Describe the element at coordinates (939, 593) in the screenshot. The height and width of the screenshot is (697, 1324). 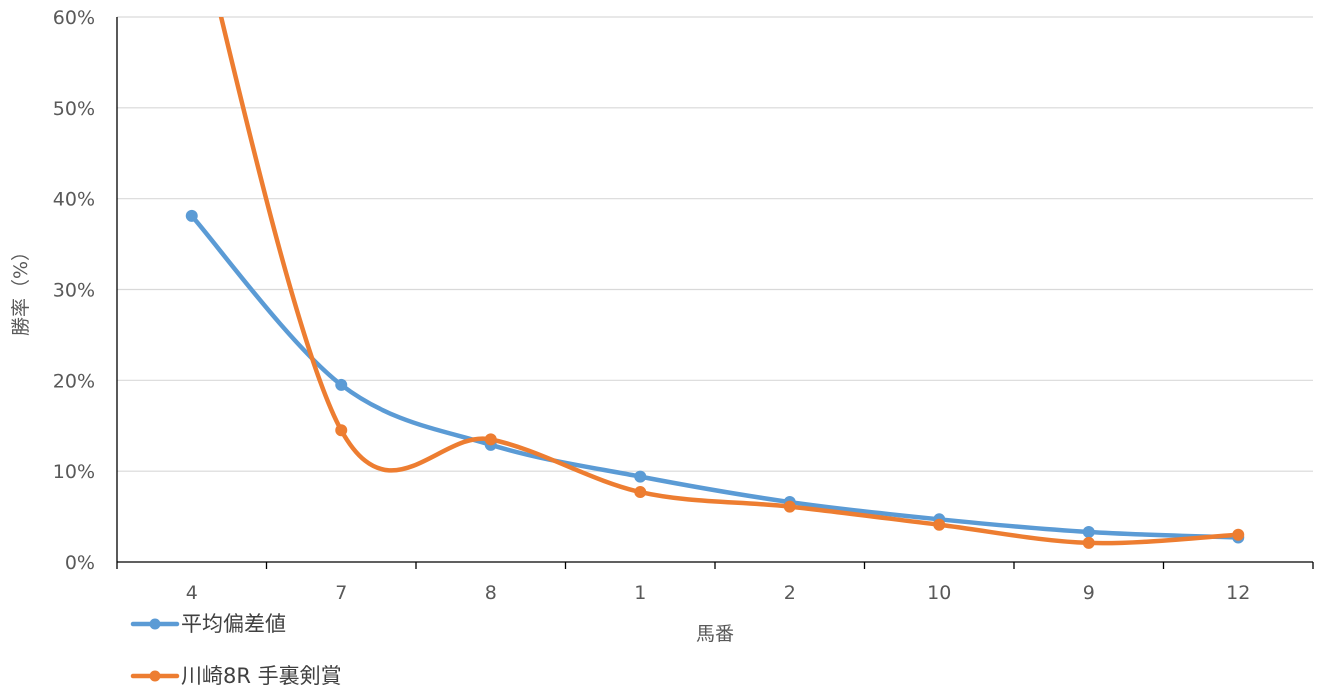
I see `x-tick-label: 10` at that location.